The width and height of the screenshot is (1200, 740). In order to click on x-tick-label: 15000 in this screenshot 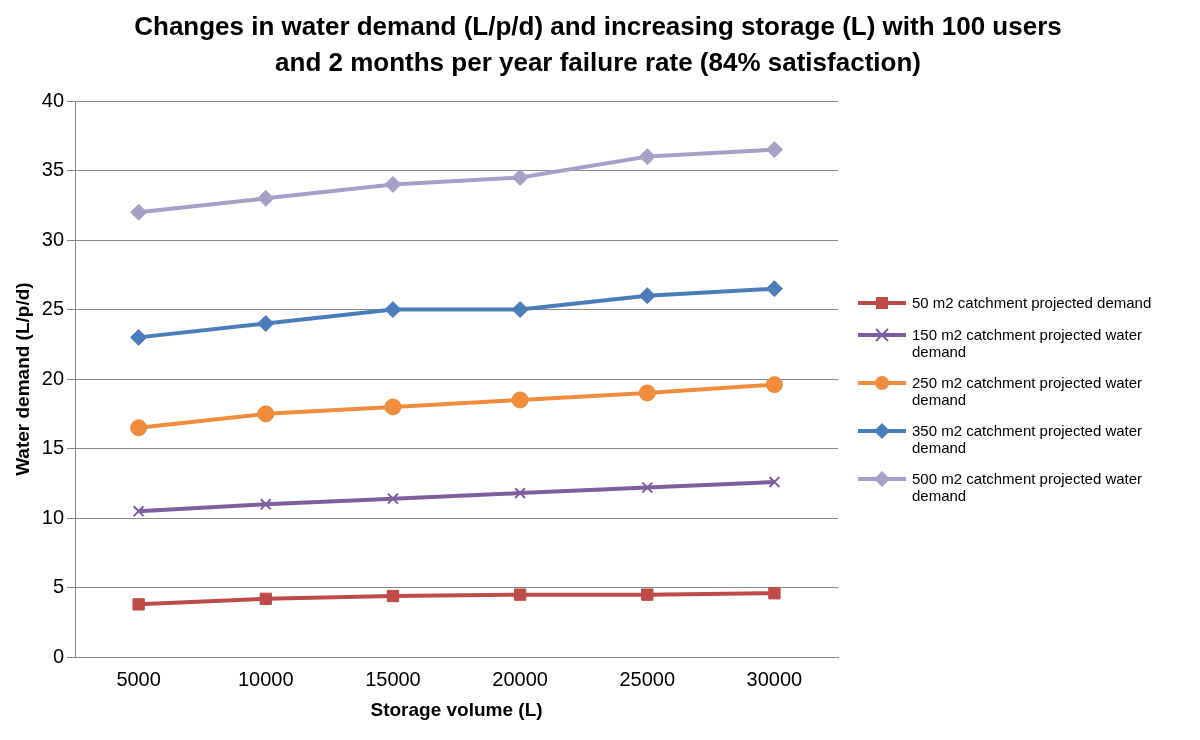, I will do `click(393, 678)`.